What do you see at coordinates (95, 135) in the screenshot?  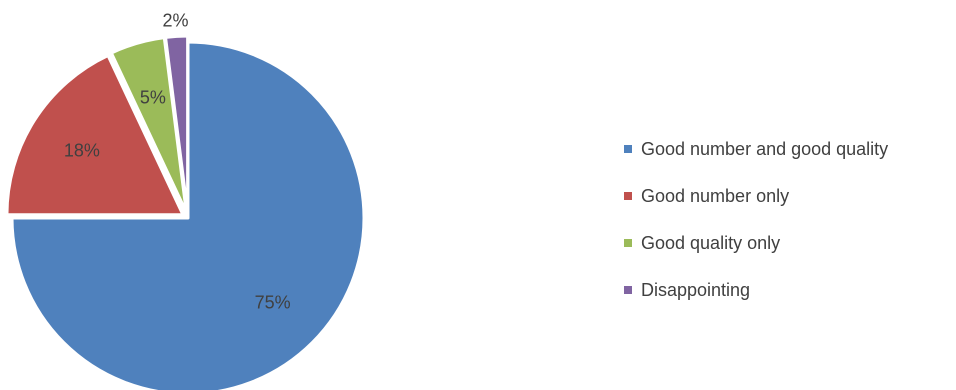 I see `pie-slice-good-number-only` at bounding box center [95, 135].